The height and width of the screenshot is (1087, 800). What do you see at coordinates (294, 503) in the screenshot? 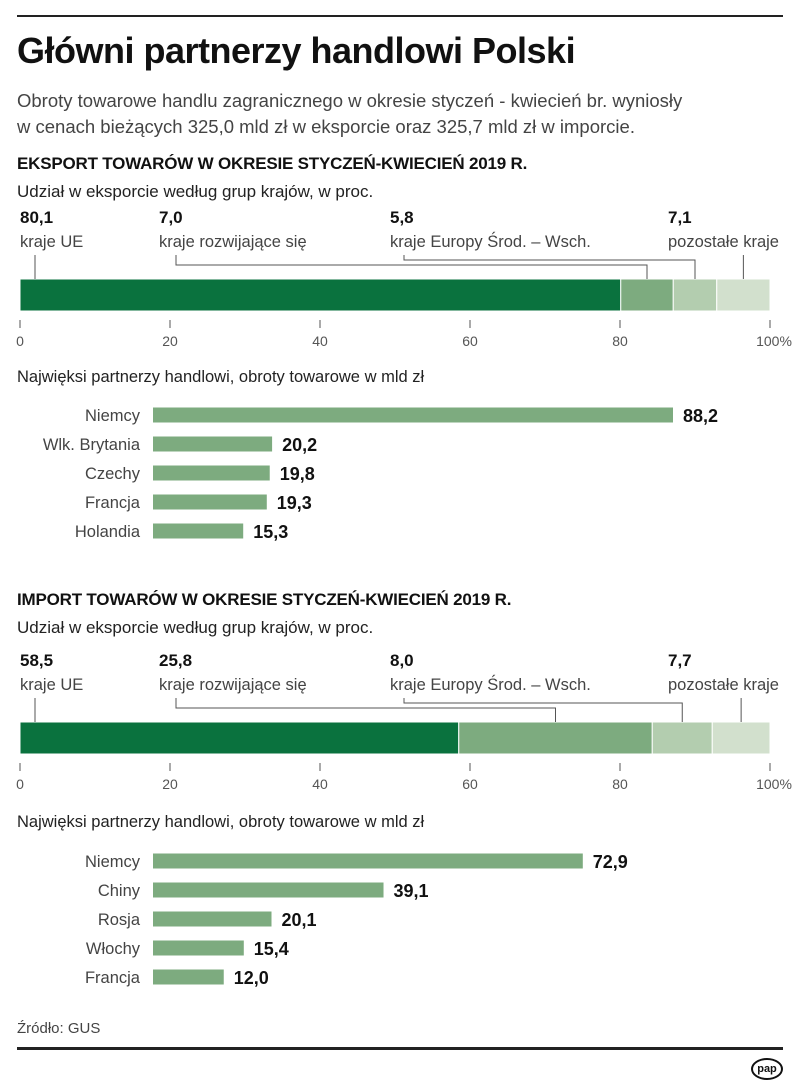
I see `export-partner-value-label: 19,3` at bounding box center [294, 503].